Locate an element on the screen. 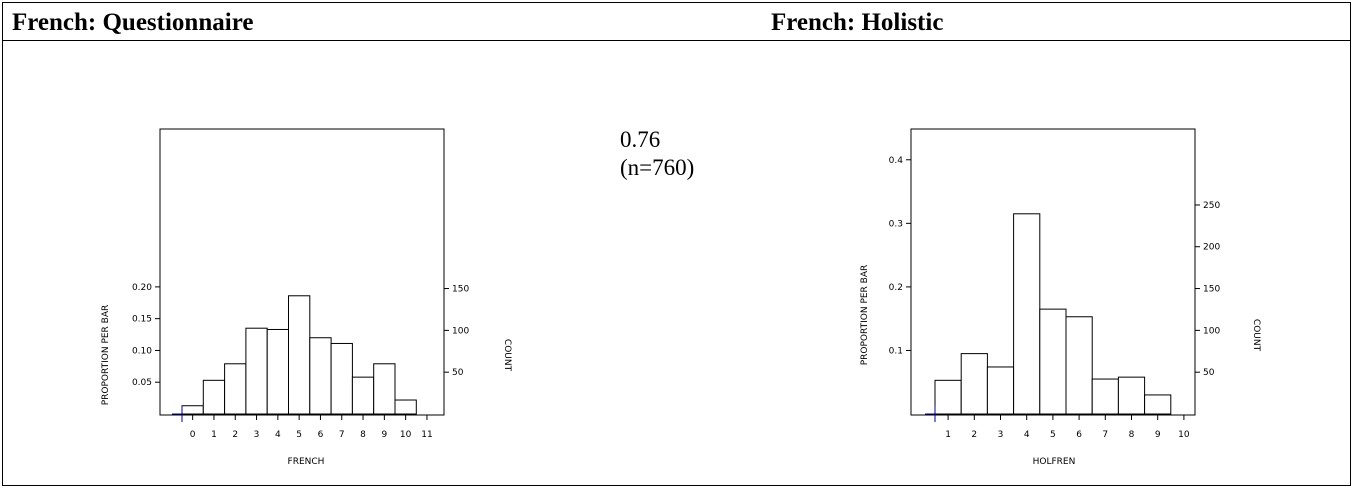 The height and width of the screenshot is (488, 1354). y-tick-label: 0.15 is located at coordinates (142, 320).